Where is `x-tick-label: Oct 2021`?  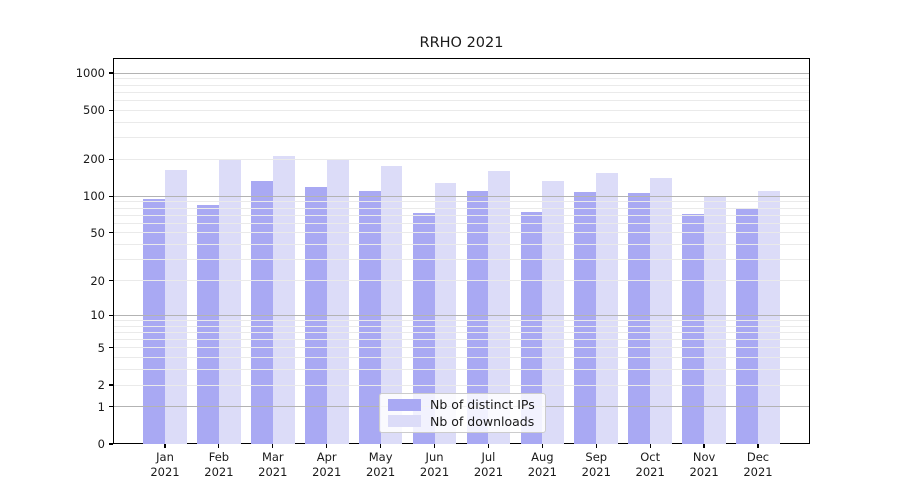
x-tick-label: Oct 2021 is located at coordinates (650, 464).